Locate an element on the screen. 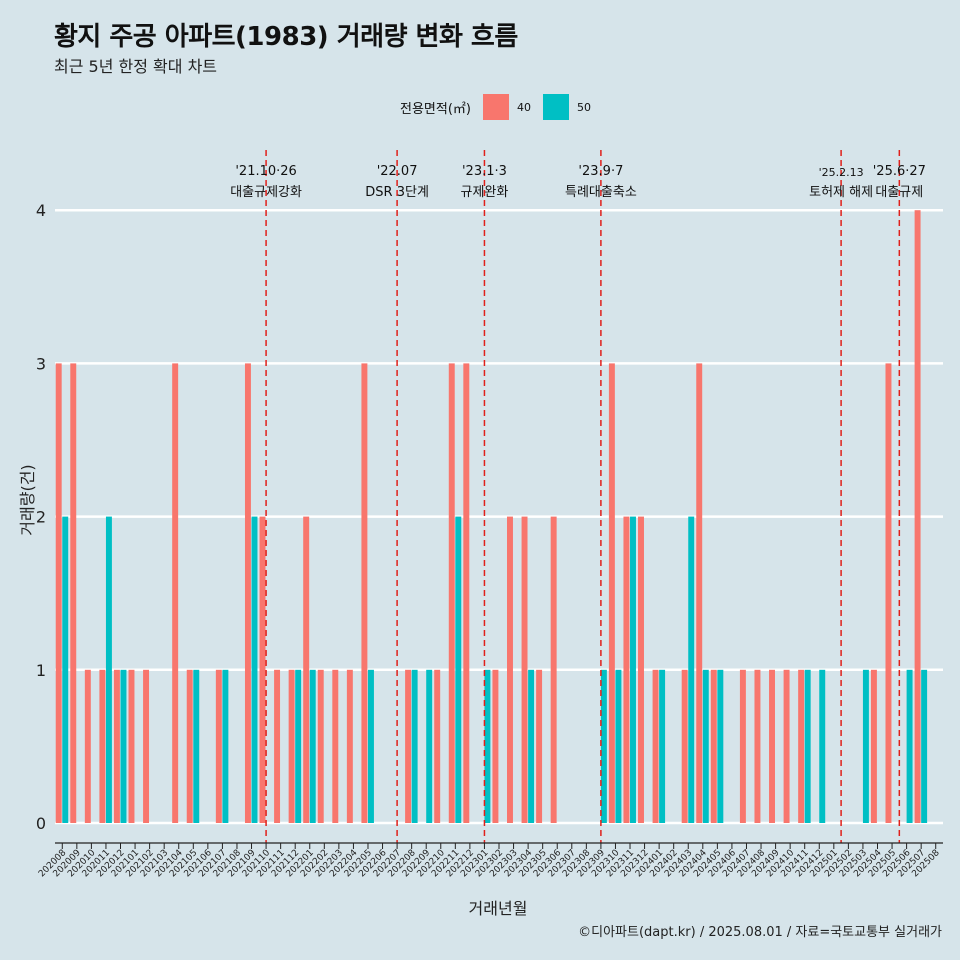 This screenshot has width=960, height=960. event-date: '23.1·3 is located at coordinates (484, 171).